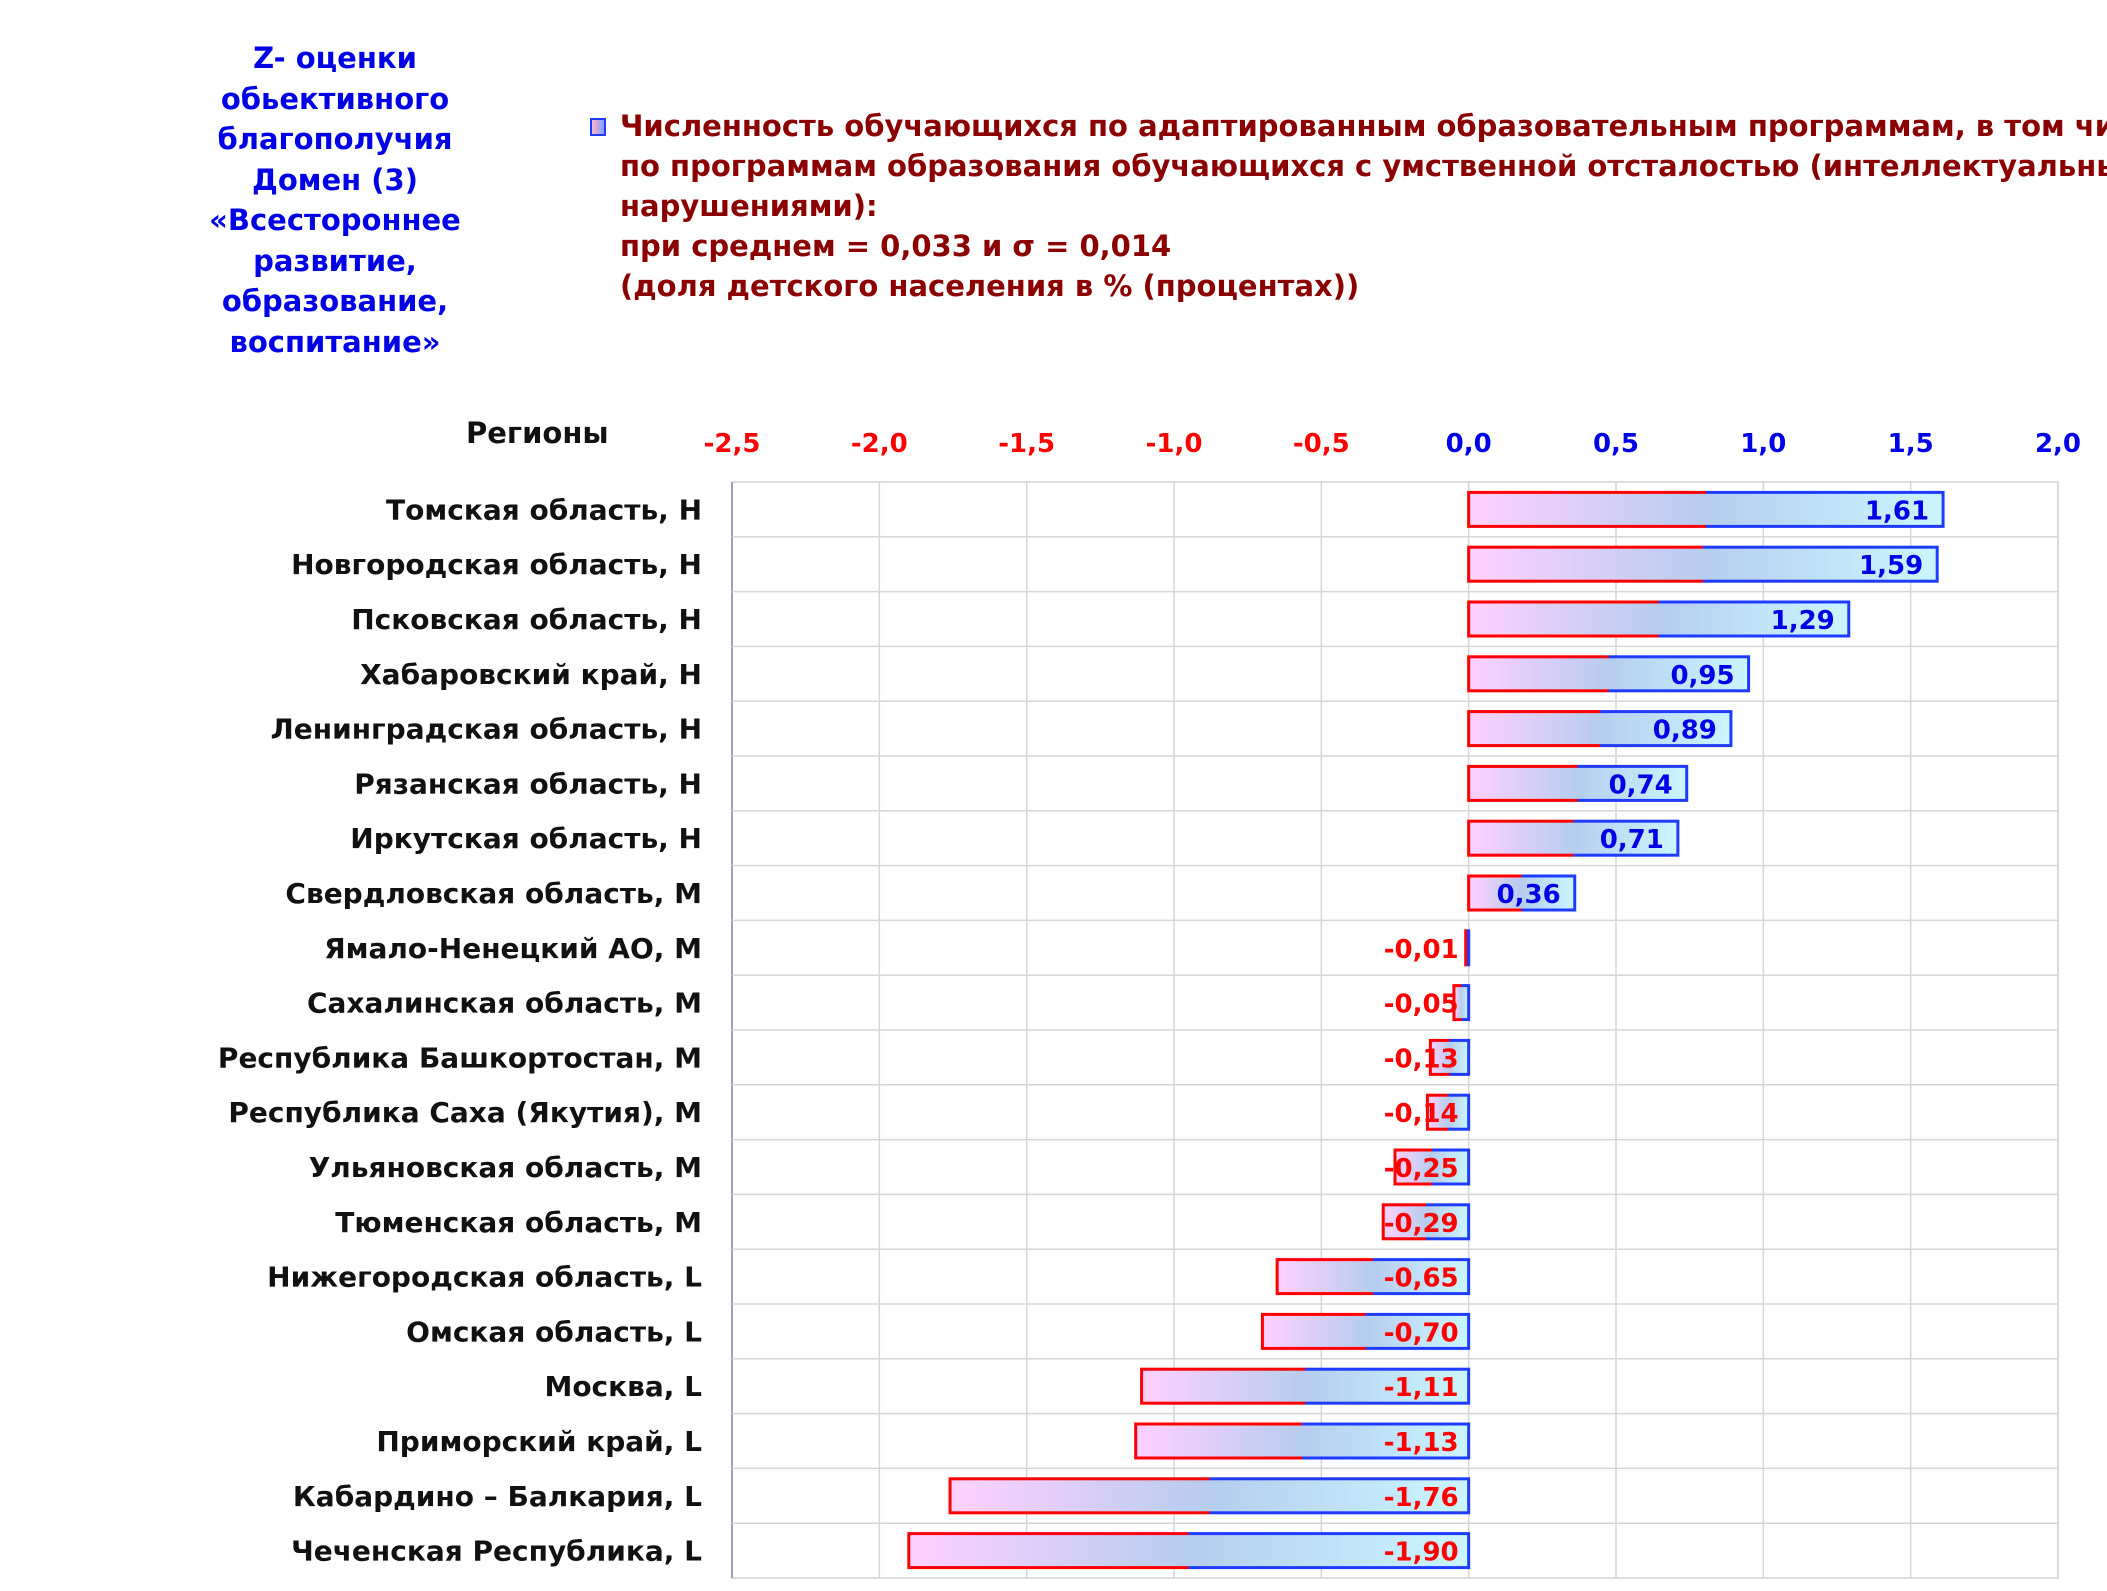 Image resolution: width=2107 pixels, height=1591 pixels. Describe the element at coordinates (1803, 621) in the screenshot. I see `data-label: 1,29` at that location.